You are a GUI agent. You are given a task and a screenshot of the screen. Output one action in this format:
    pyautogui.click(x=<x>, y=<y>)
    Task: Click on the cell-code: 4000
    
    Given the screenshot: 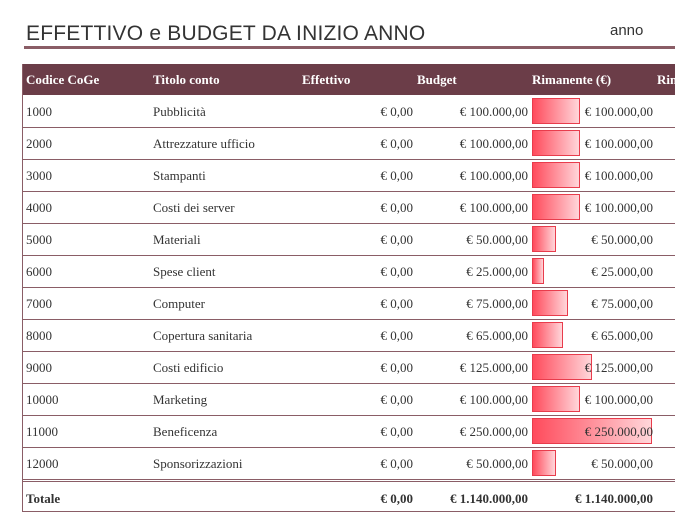 What is the action you would take?
    pyautogui.click(x=39, y=207)
    